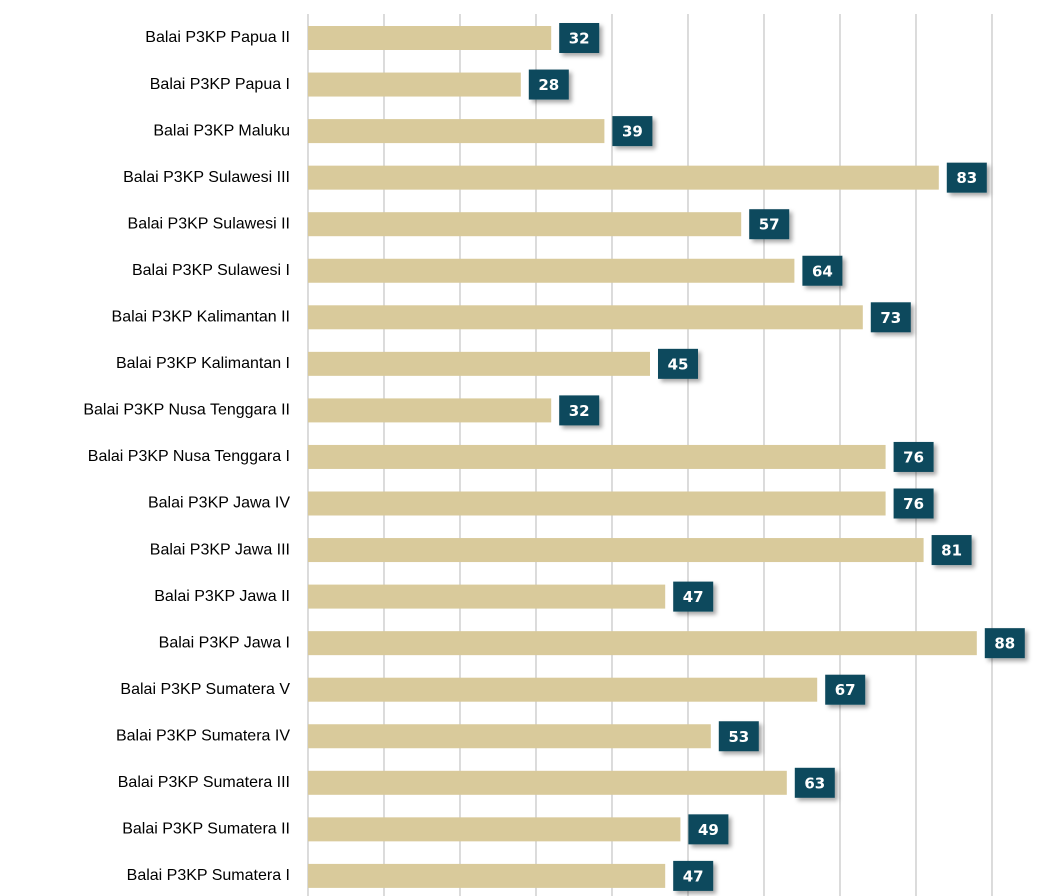 This screenshot has width=1052, height=896. I want to click on data-label: 81, so click(951, 551).